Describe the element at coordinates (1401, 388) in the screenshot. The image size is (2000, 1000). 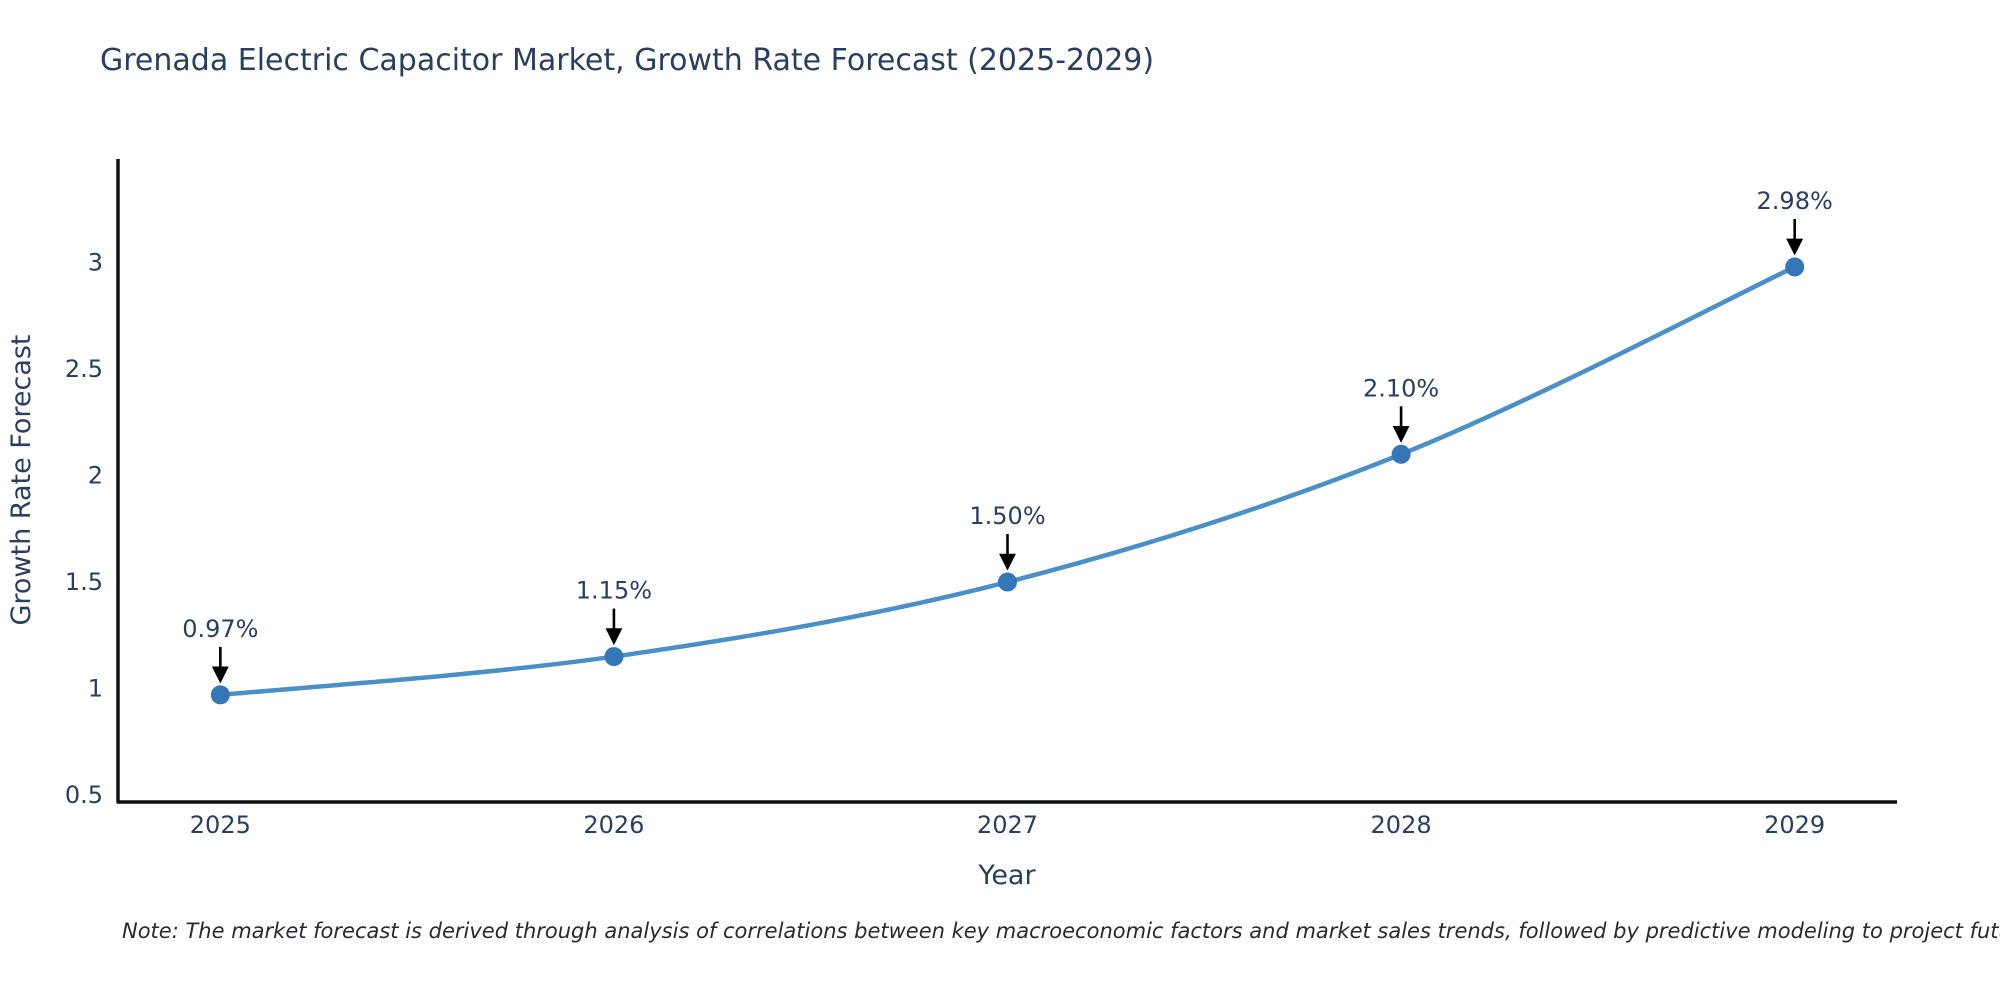
I see `annotation-label: 2.10%` at that location.